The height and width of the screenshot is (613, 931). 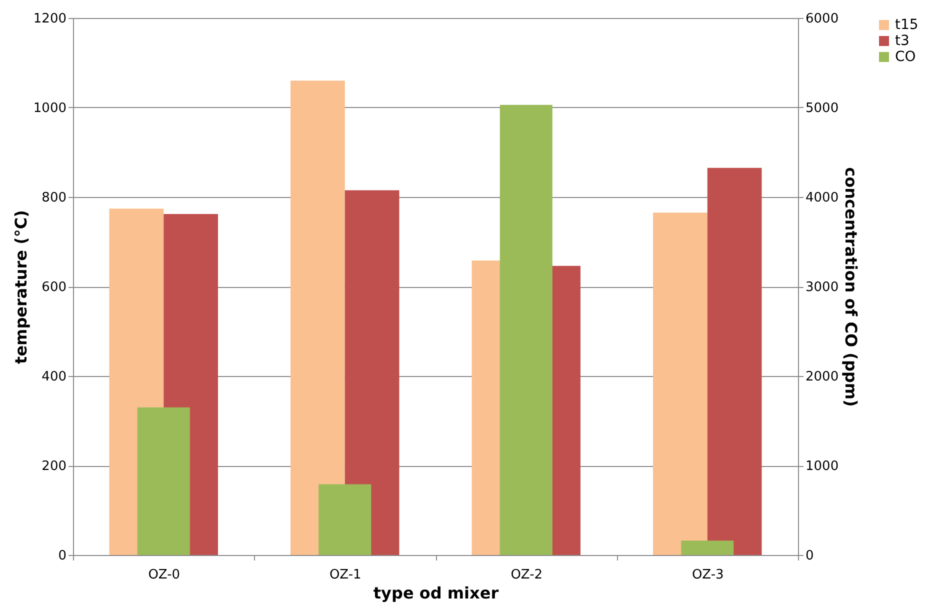 What do you see at coordinates (902, 41) in the screenshot?
I see `legend-label: t3` at bounding box center [902, 41].